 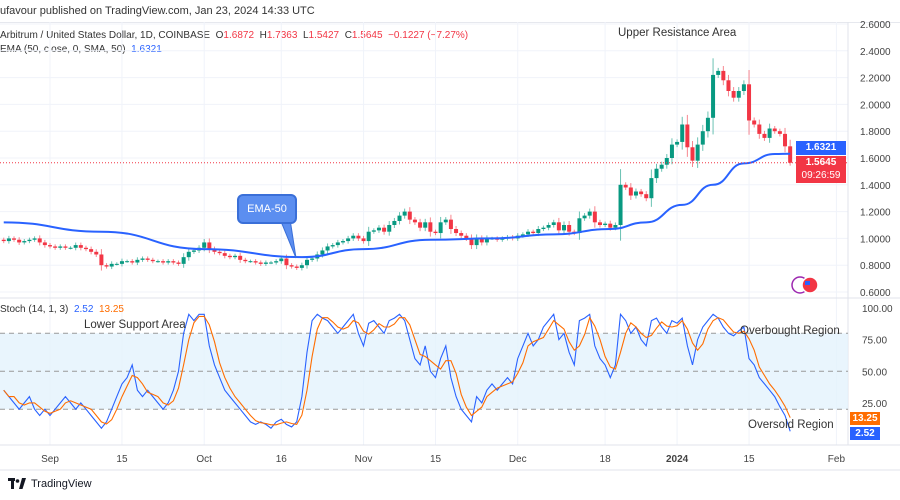 I want to click on overbought-label: Overbought Region, so click(x=790, y=331).